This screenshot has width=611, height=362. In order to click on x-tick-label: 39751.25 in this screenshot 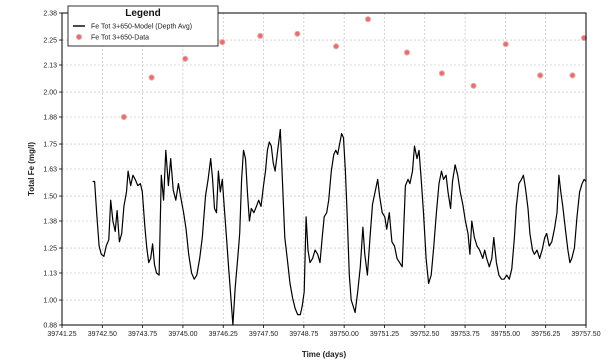, I will do `click(384, 334)`.